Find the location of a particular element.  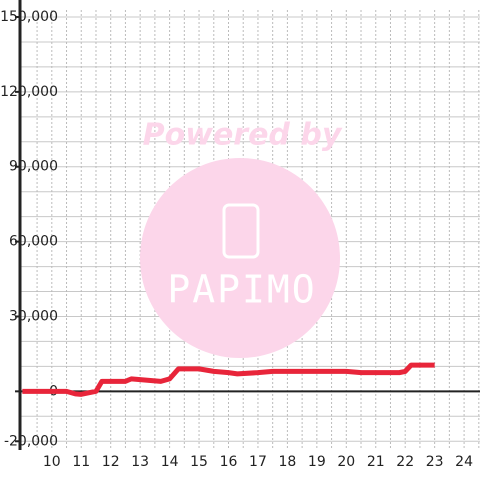

data-line is located at coordinates (228, 379).